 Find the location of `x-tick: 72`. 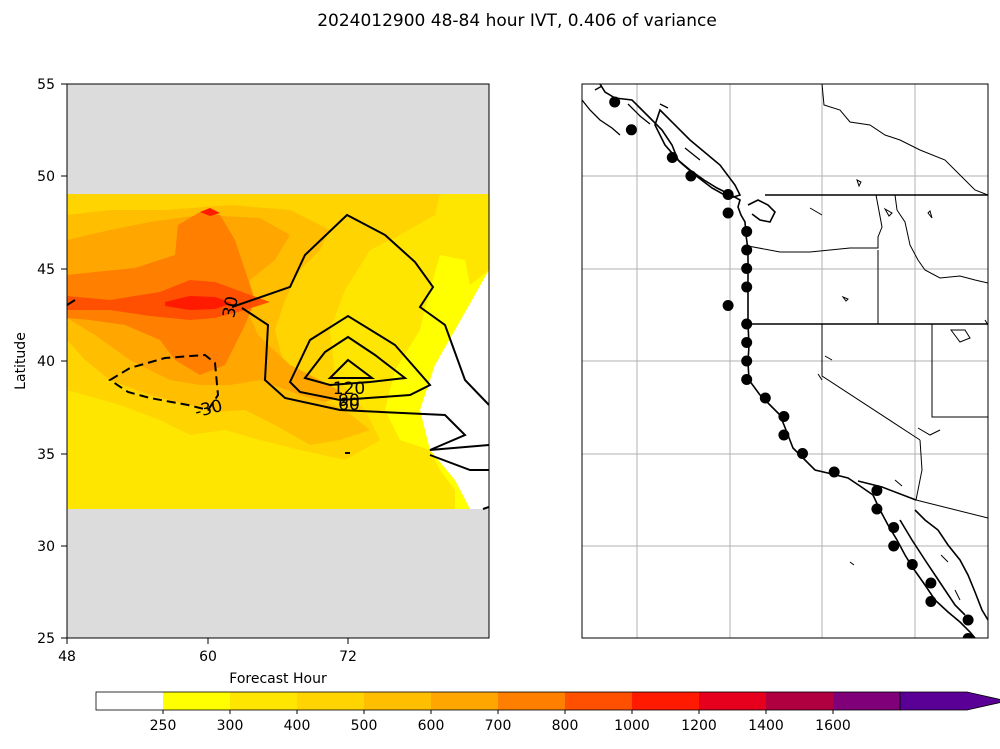

x-tick: 72 is located at coordinates (348, 651).